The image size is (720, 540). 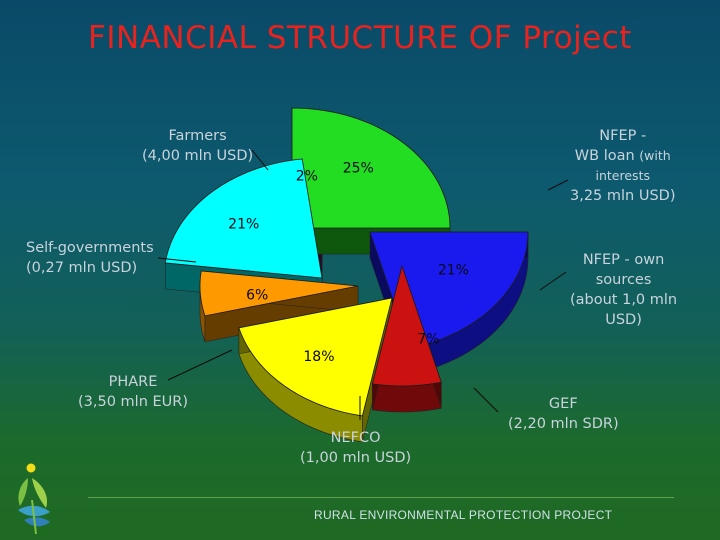 I want to click on callout-gef-amount: (2,20 mln SDR), so click(x=563, y=424).